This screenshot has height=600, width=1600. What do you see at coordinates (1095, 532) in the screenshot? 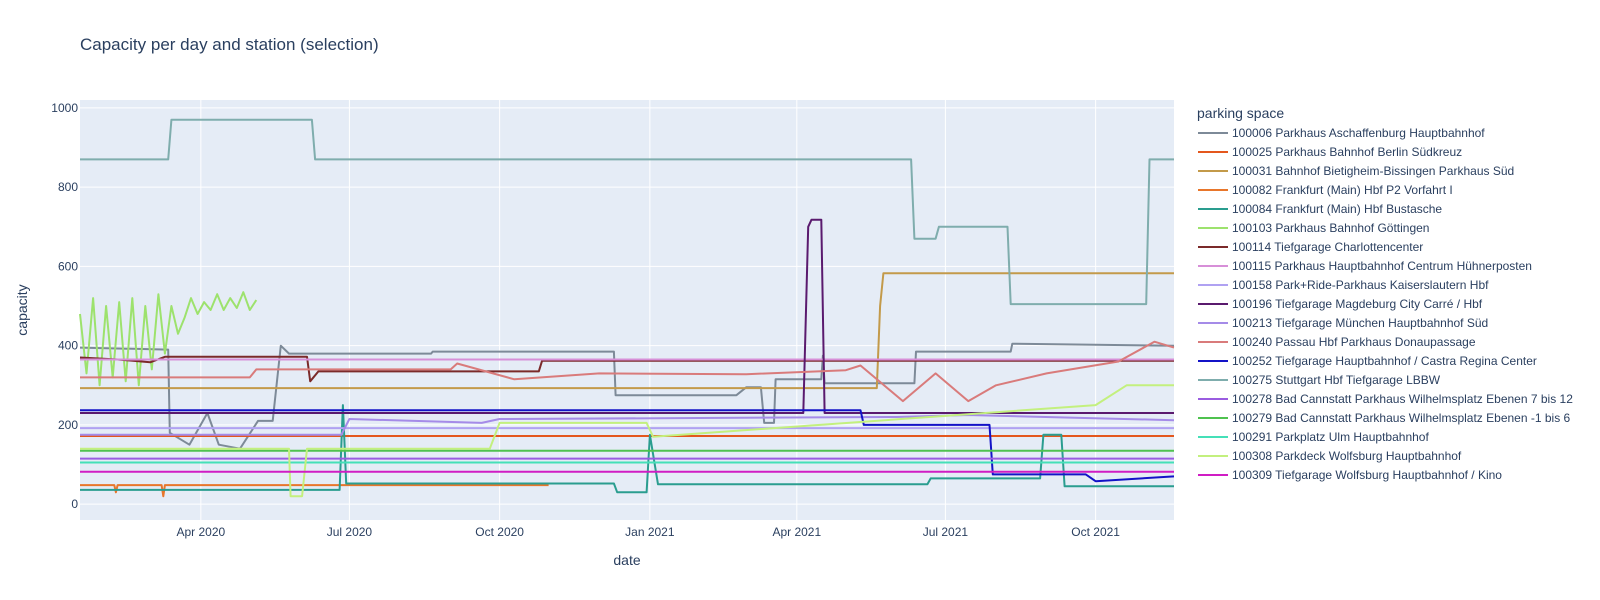
I see `x-tick-label: Oct 2021` at bounding box center [1095, 532].